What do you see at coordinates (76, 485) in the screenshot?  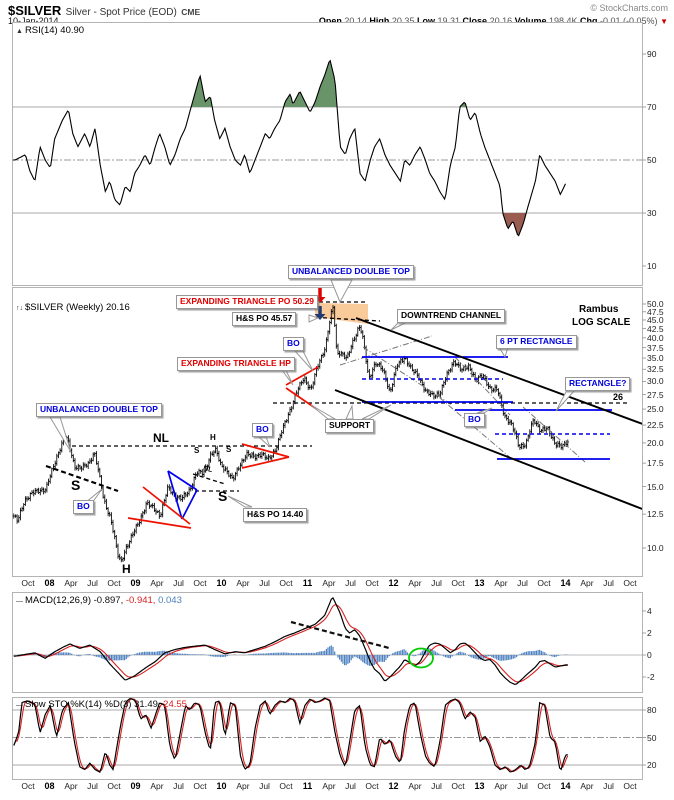 I see `annotation-s-2008: S` at bounding box center [76, 485].